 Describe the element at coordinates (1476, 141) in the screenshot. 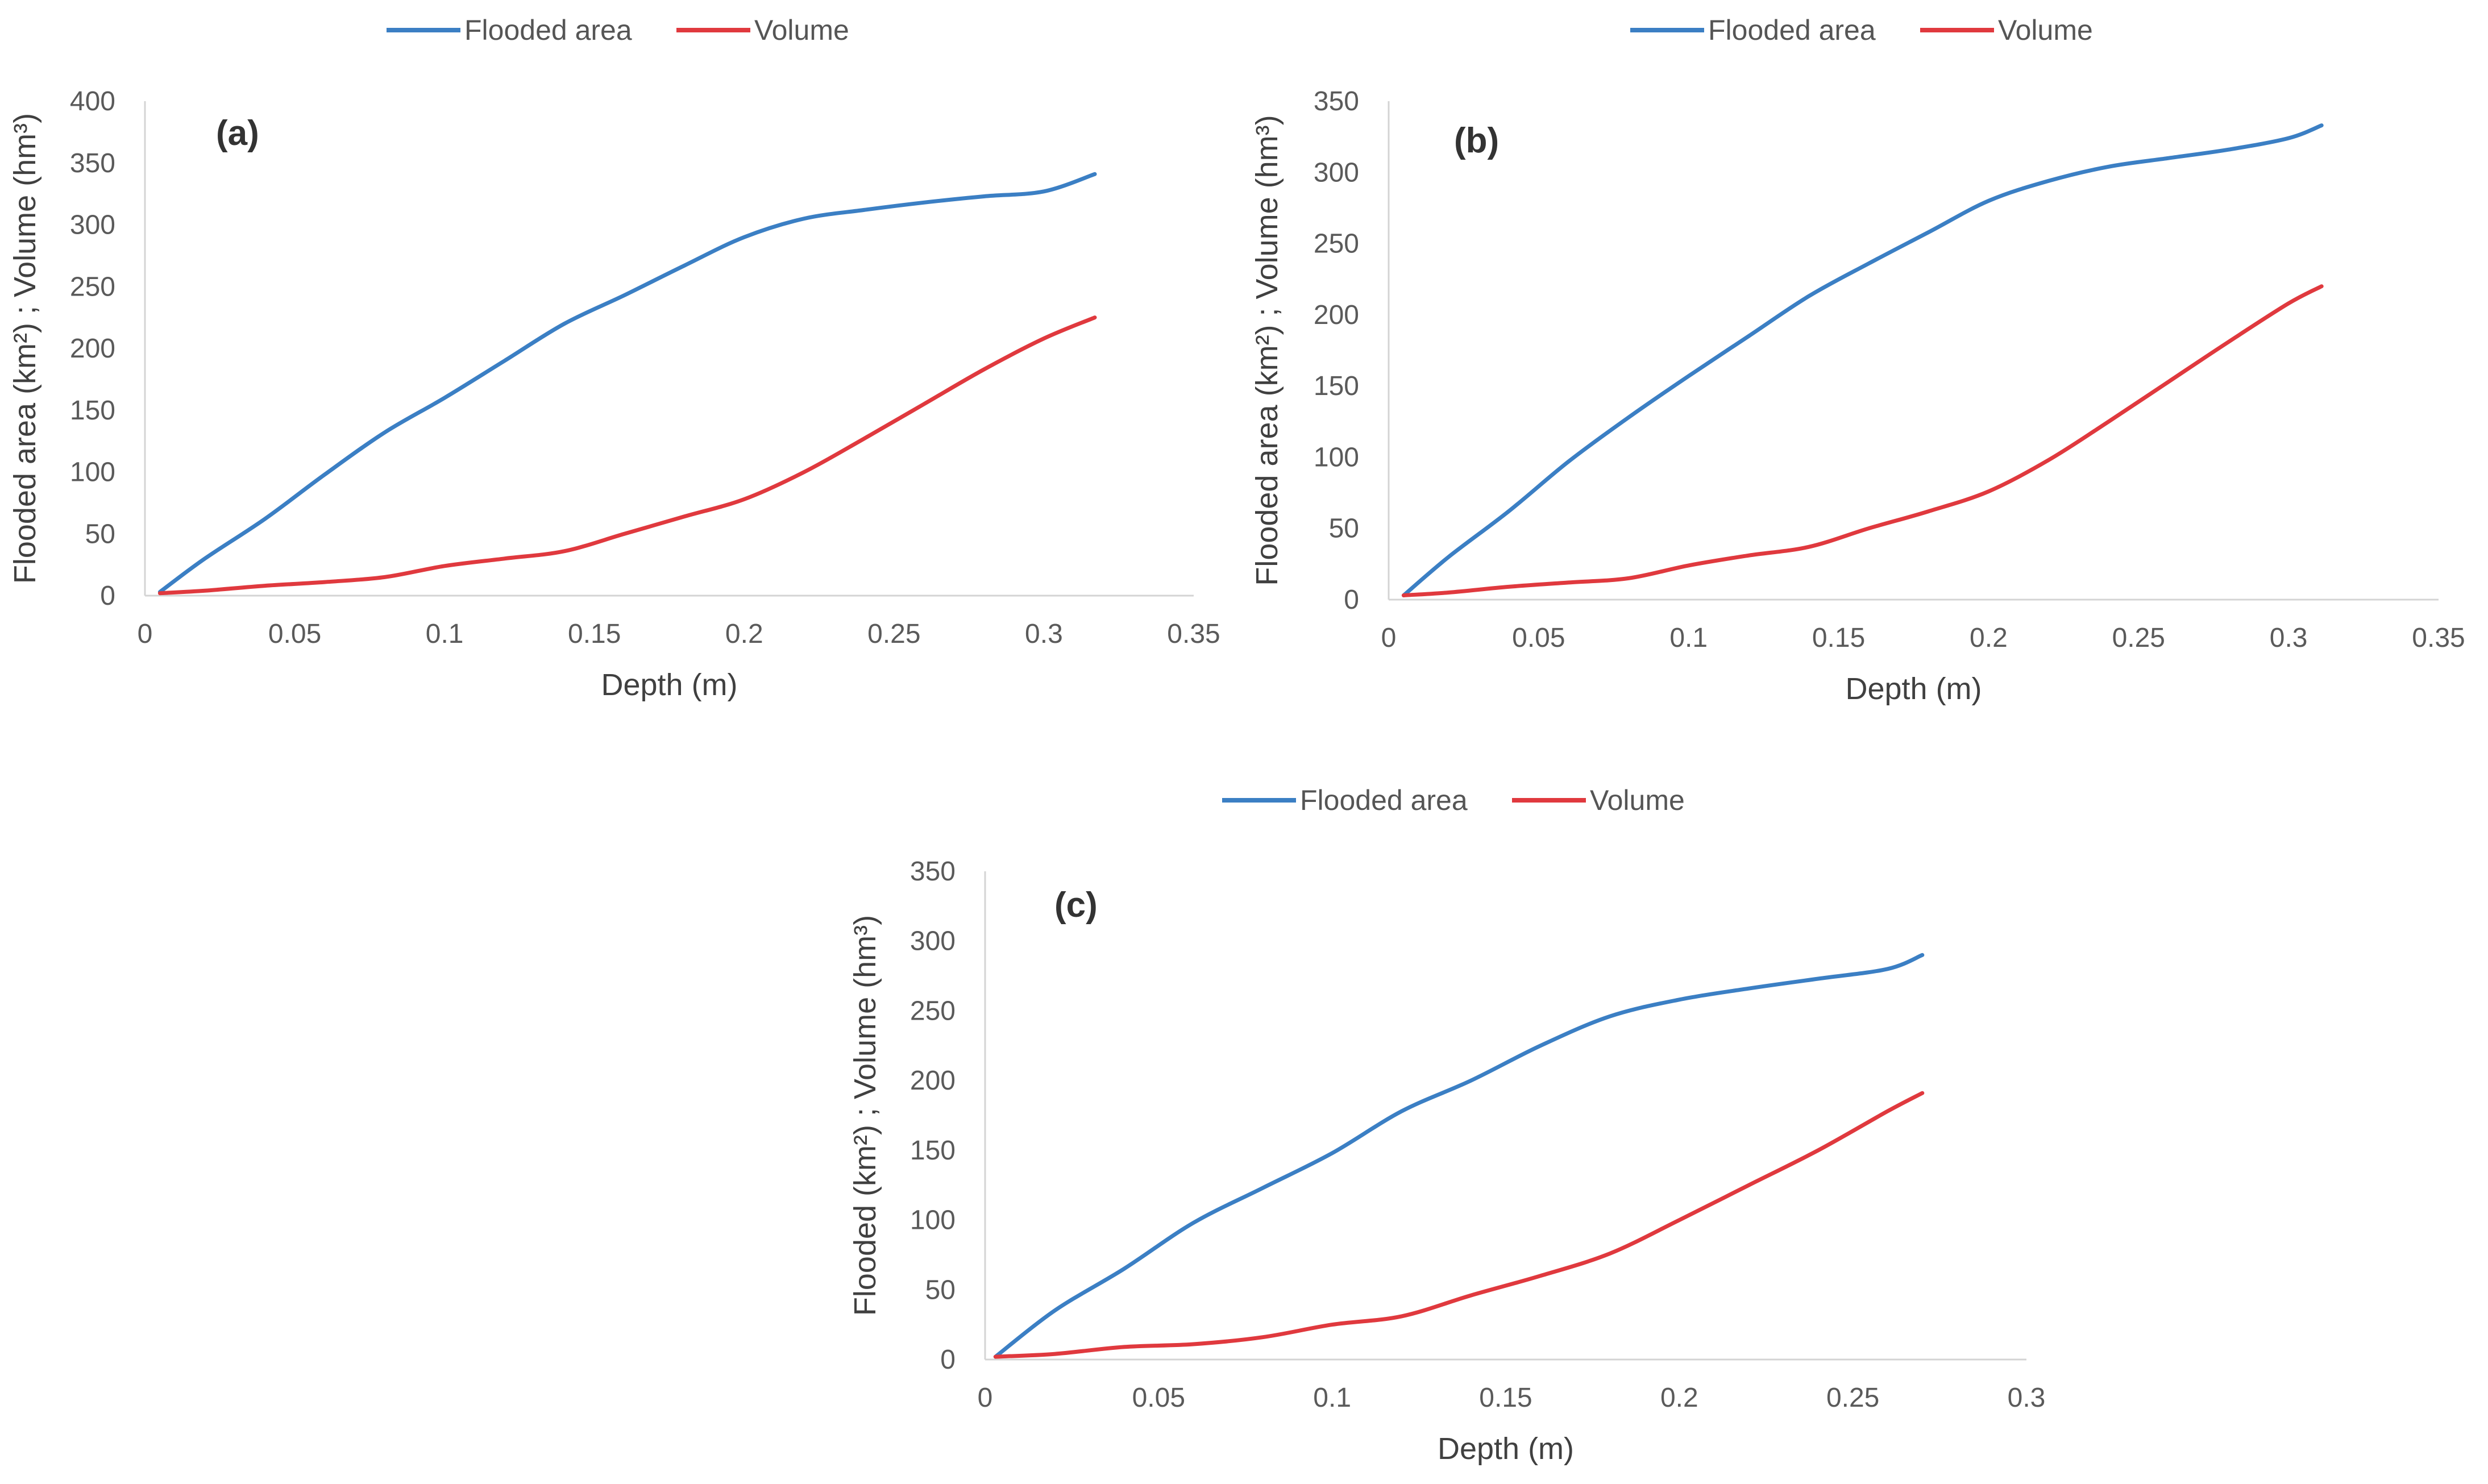

I see `panel-label: (b)` at that location.